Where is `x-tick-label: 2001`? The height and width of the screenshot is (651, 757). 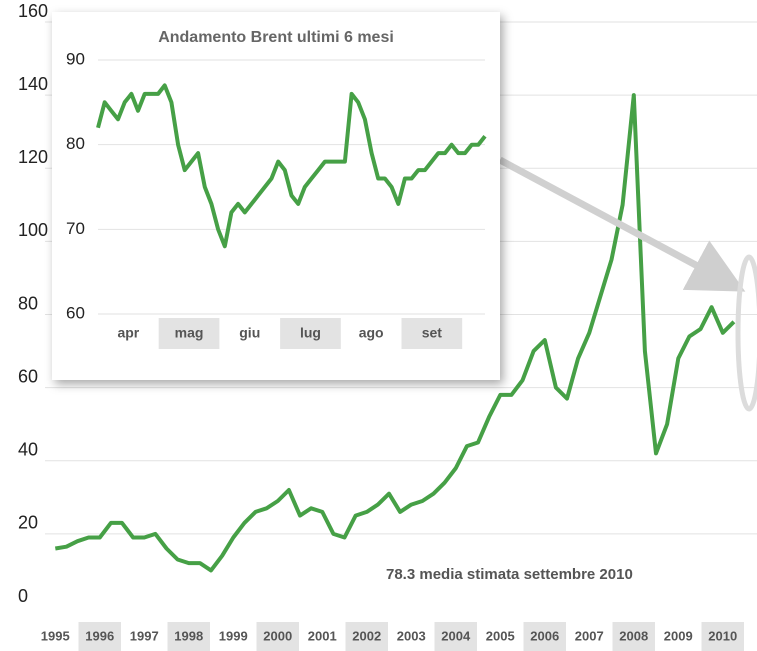 x-tick-label: 2001 is located at coordinates (322, 635).